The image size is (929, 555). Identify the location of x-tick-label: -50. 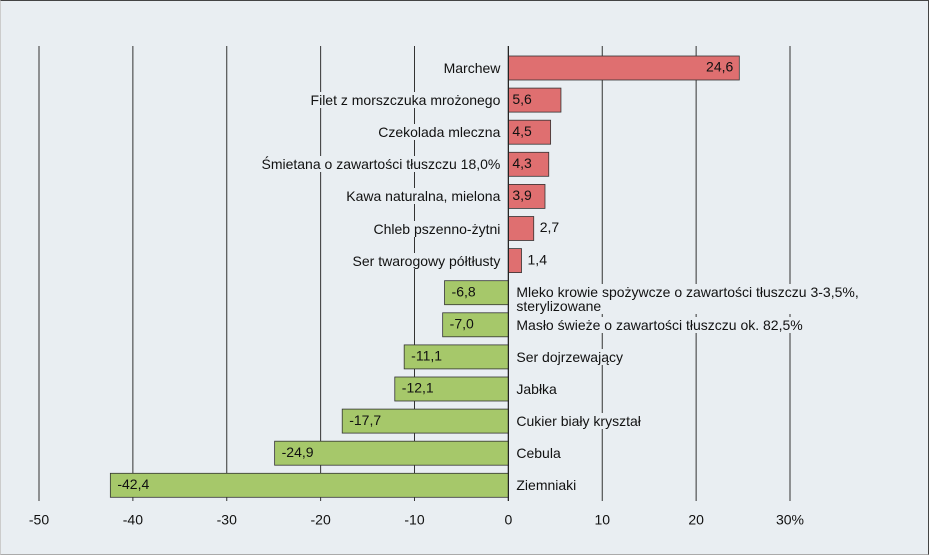
(39, 520).